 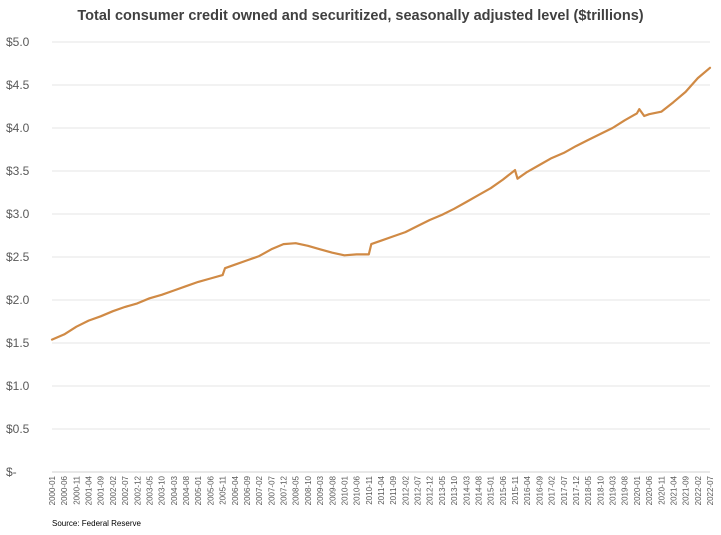 What do you see at coordinates (18, 85) in the screenshot?
I see `y-tick-label: $4.5` at bounding box center [18, 85].